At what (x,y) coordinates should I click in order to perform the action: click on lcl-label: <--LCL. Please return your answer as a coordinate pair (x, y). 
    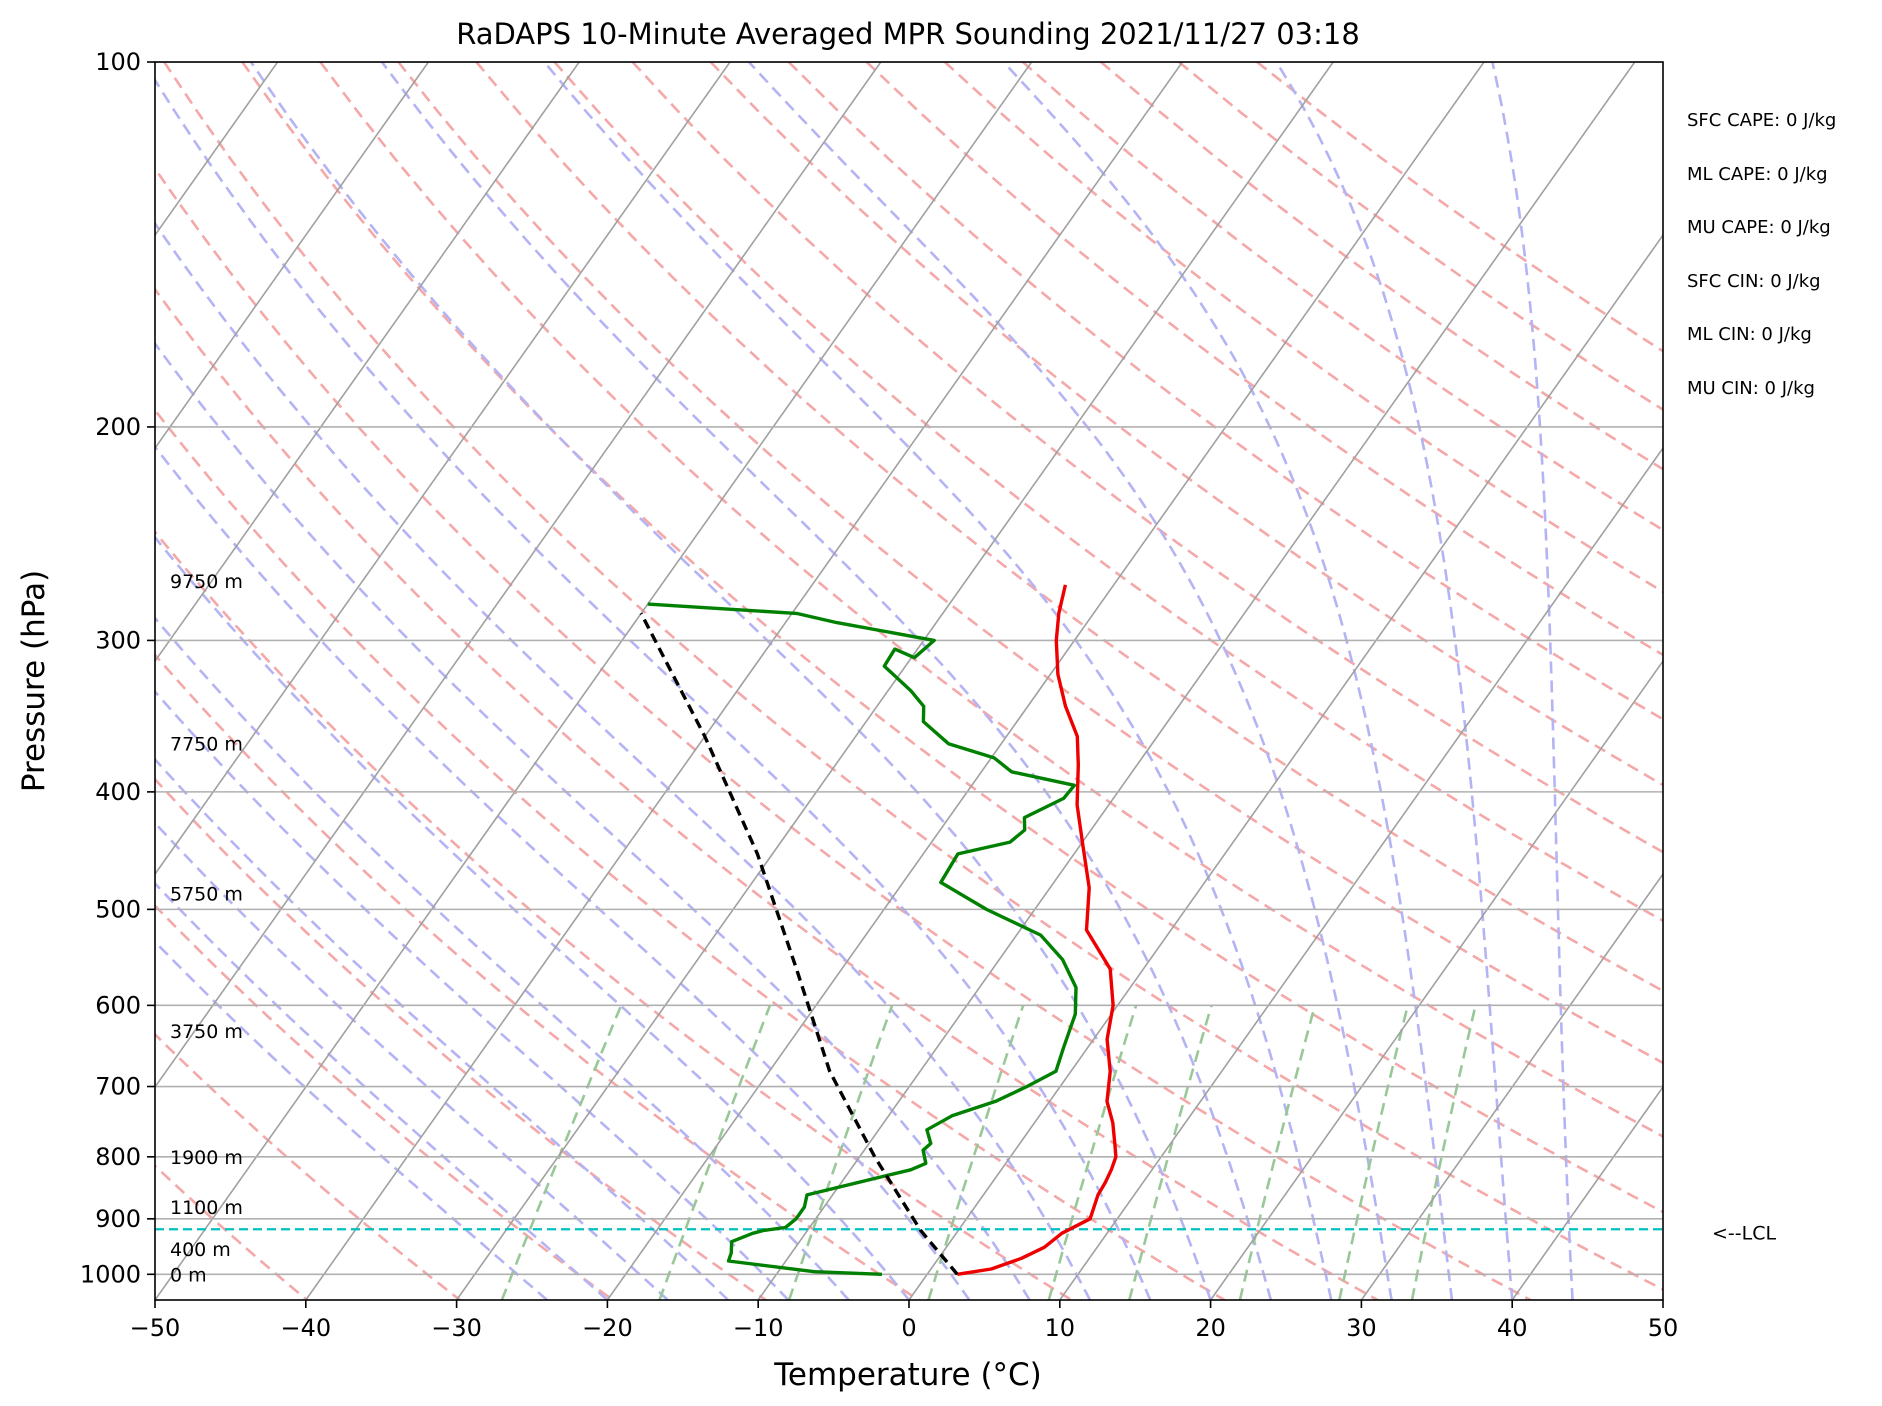
    Looking at the image, I should click on (1744, 1233).